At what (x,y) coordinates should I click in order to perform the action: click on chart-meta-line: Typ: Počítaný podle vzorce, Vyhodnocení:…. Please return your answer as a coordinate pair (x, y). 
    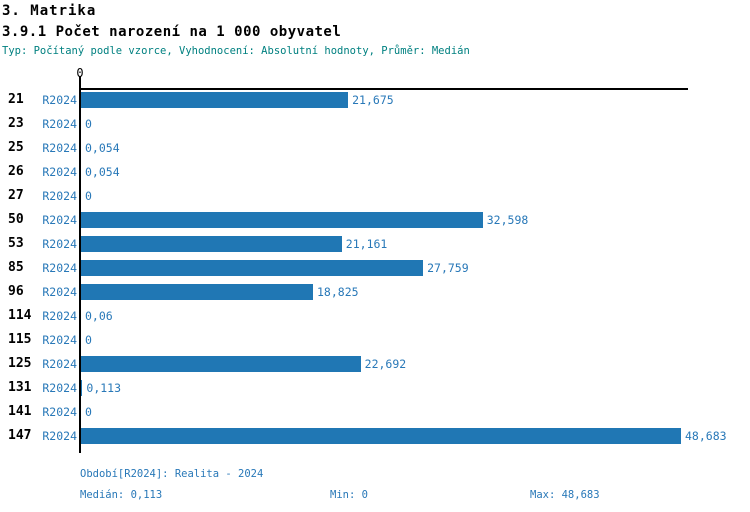
    Looking at the image, I should click on (236, 51).